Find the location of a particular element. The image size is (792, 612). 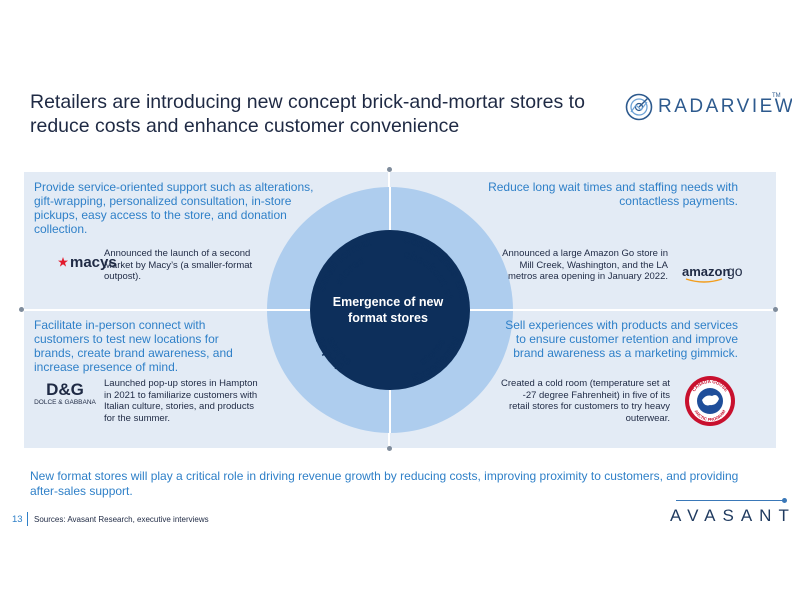

axis-dot-left is located at coordinates (21, 309).